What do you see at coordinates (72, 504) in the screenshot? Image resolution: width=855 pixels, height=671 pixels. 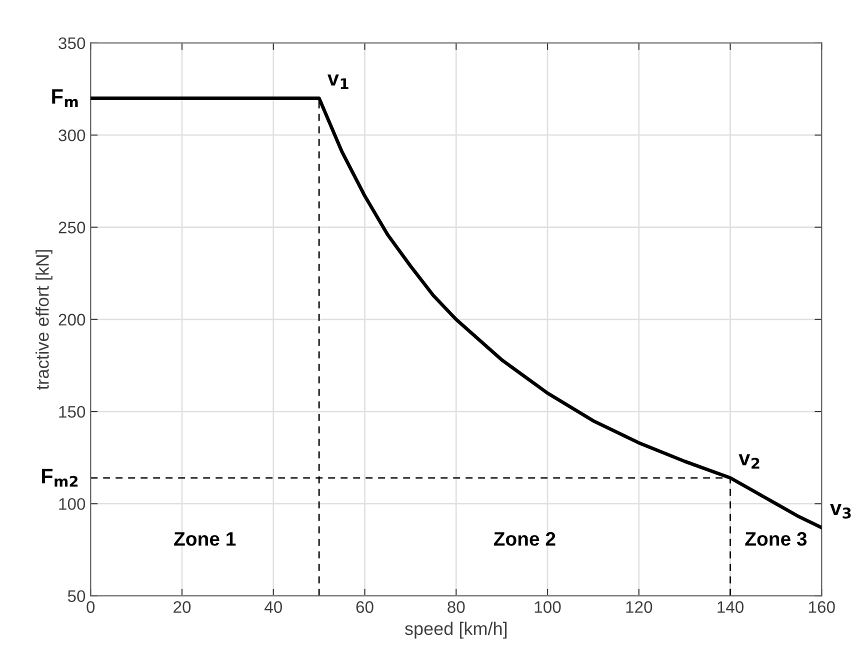 I see `y-tick-label: 100` at bounding box center [72, 504].